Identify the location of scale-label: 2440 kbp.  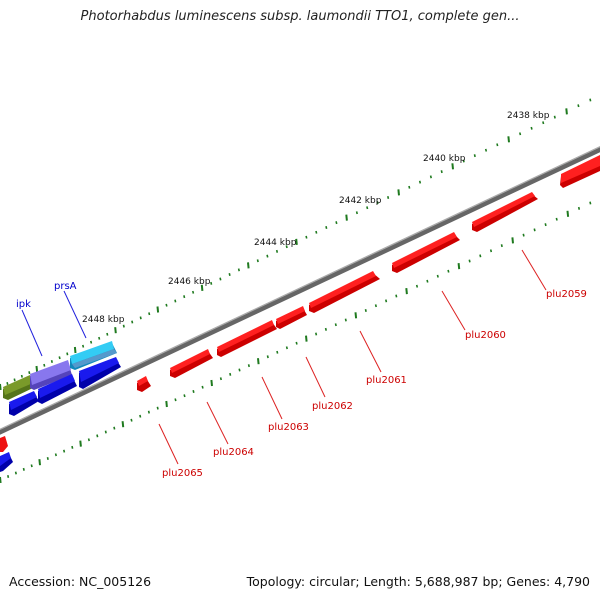
(444, 159).